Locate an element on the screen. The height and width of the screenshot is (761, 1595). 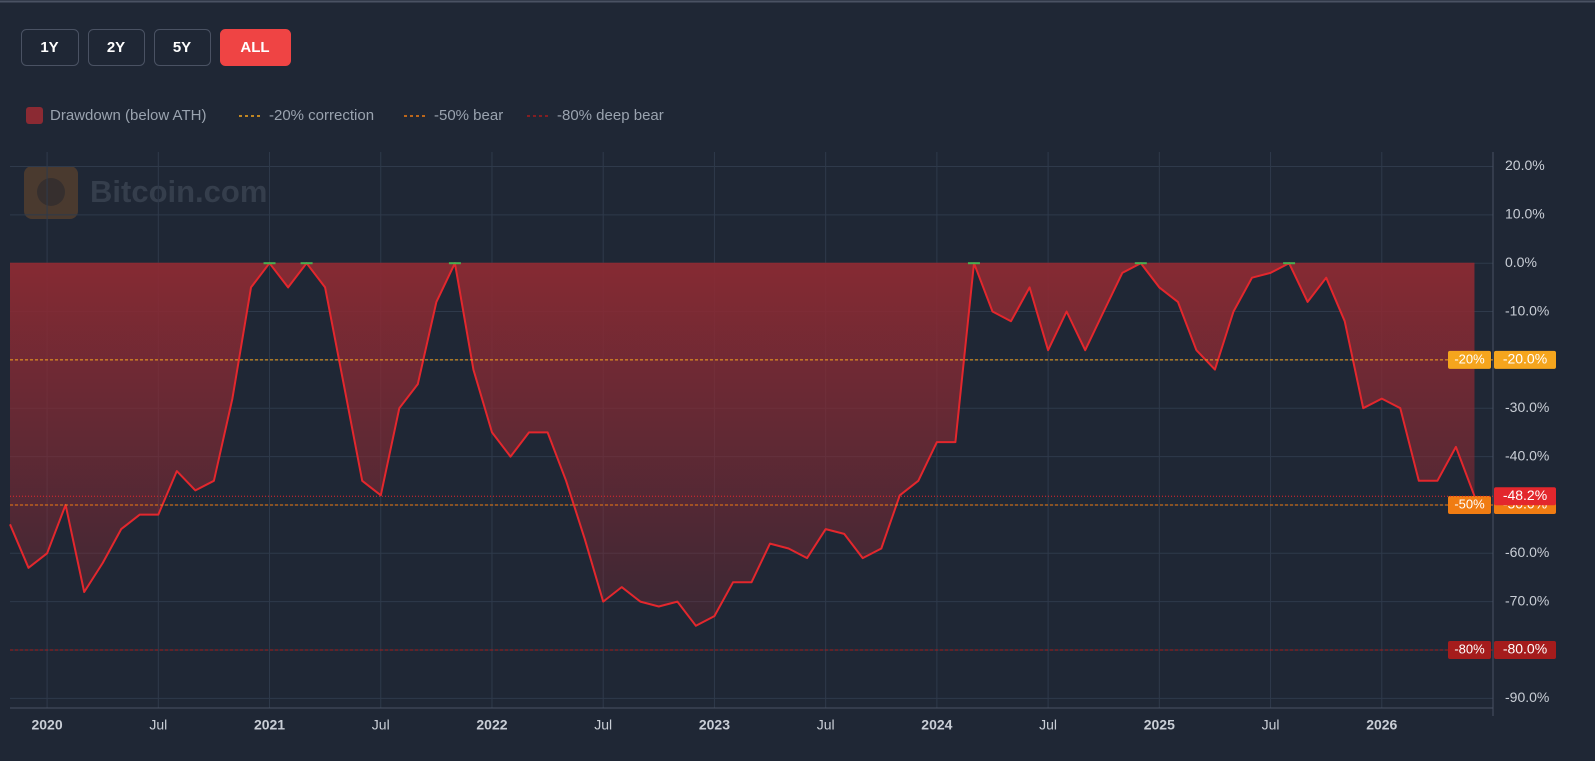
y-tick-label: -90.0% is located at coordinates (1527, 697).